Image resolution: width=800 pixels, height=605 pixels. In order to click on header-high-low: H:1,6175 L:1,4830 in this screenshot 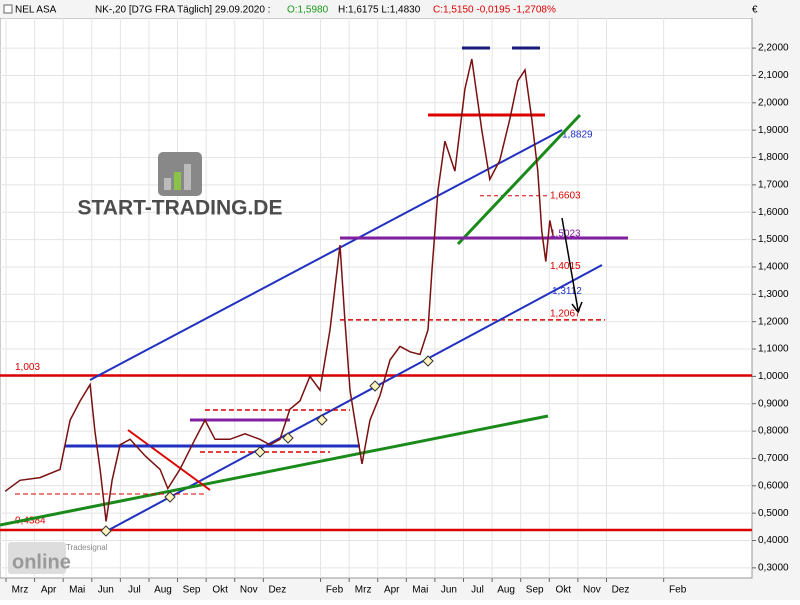, I will do `click(379, 10)`.